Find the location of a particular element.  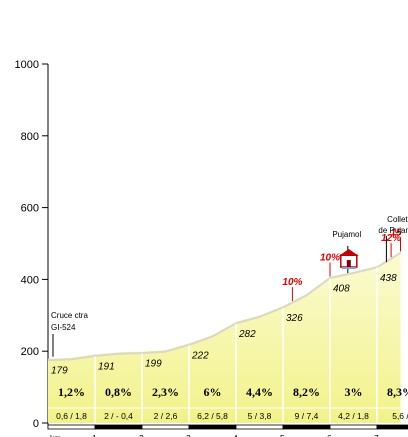

y-tick-label: 600 is located at coordinates (30, 209).